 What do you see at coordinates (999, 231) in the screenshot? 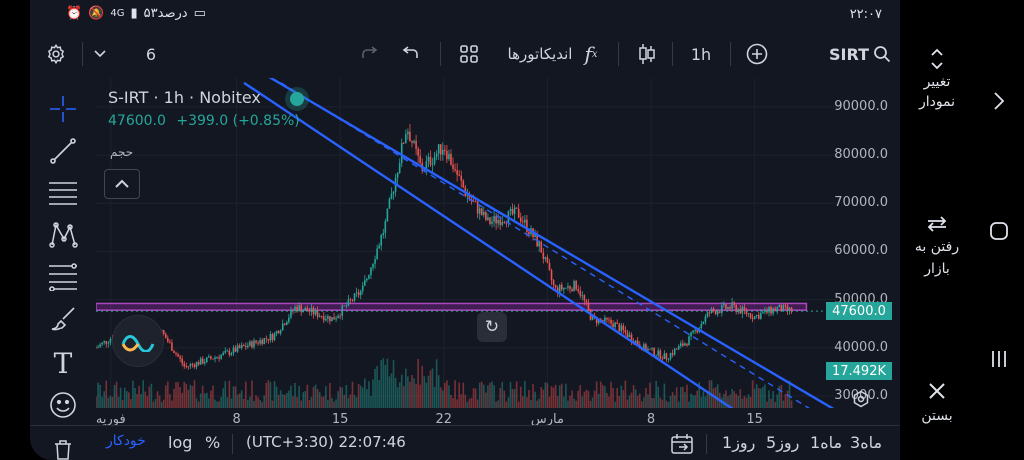
I see `home-icon` at bounding box center [999, 231].